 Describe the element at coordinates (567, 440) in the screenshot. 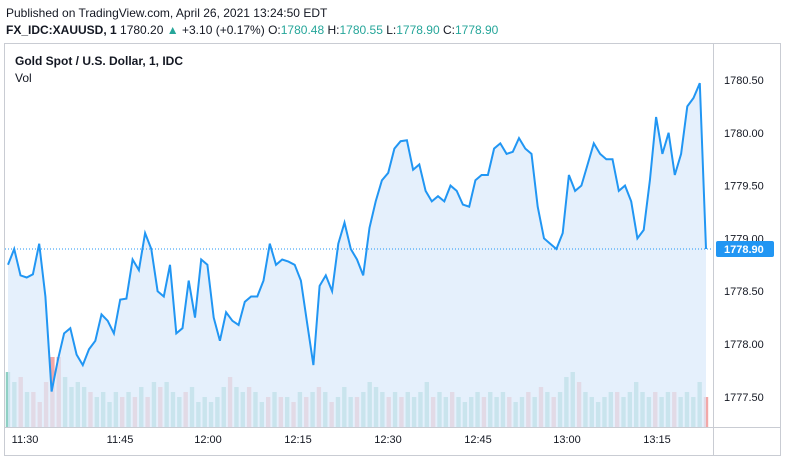

I see `time-tick-label: 13:00` at that location.